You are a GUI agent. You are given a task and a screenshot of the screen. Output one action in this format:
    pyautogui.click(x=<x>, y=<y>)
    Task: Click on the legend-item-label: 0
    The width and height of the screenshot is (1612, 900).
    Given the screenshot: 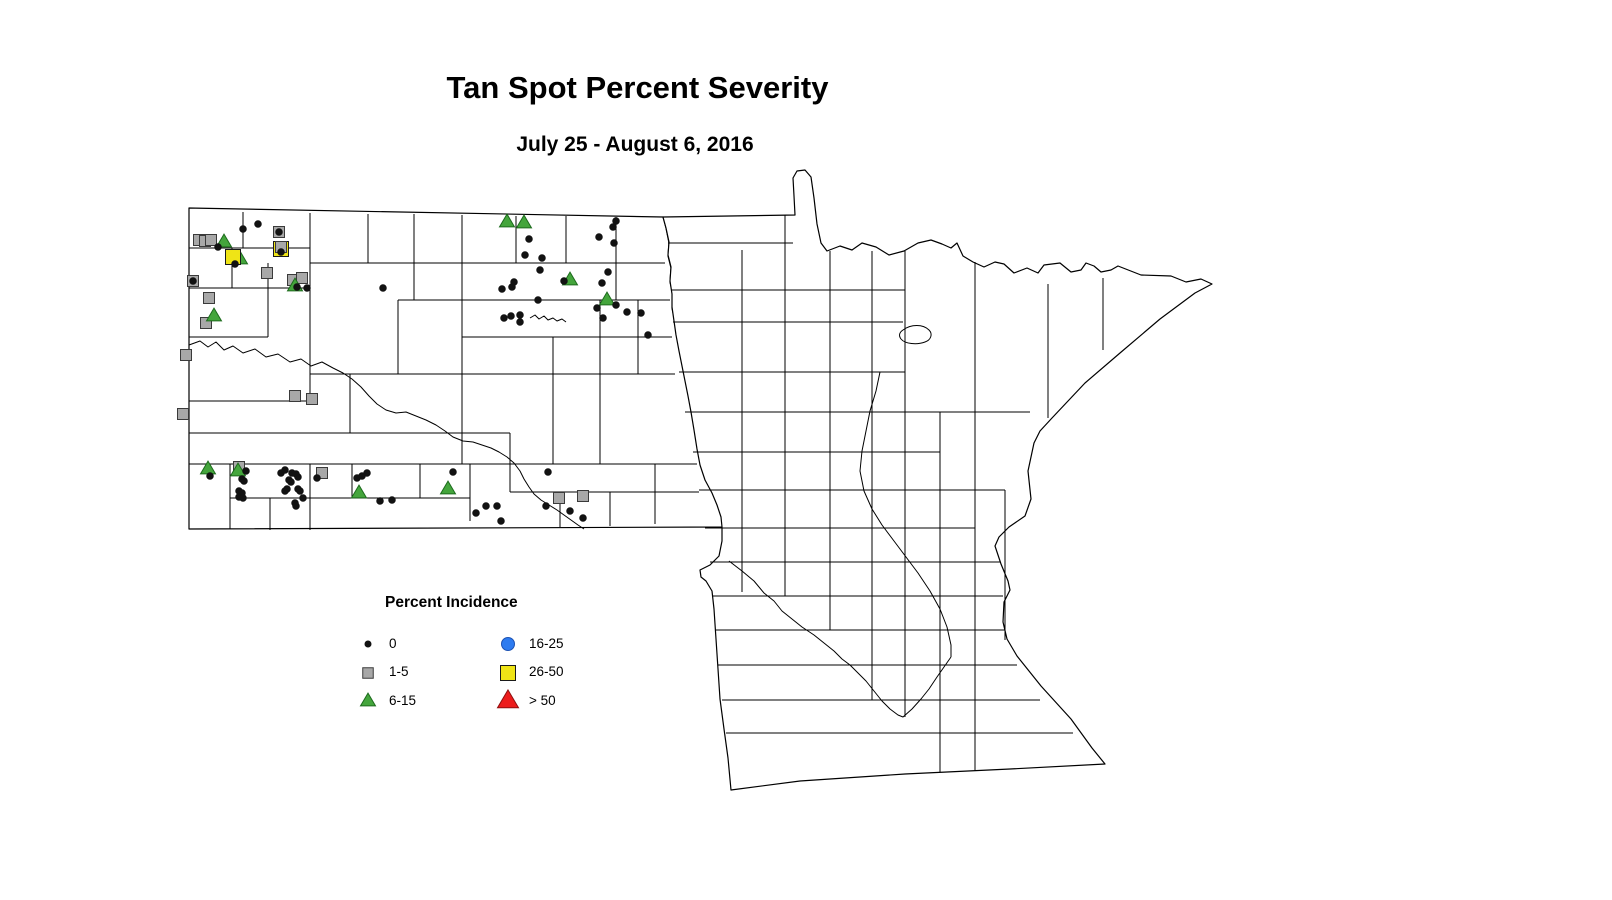 What is the action you would take?
    pyautogui.click(x=393, y=643)
    